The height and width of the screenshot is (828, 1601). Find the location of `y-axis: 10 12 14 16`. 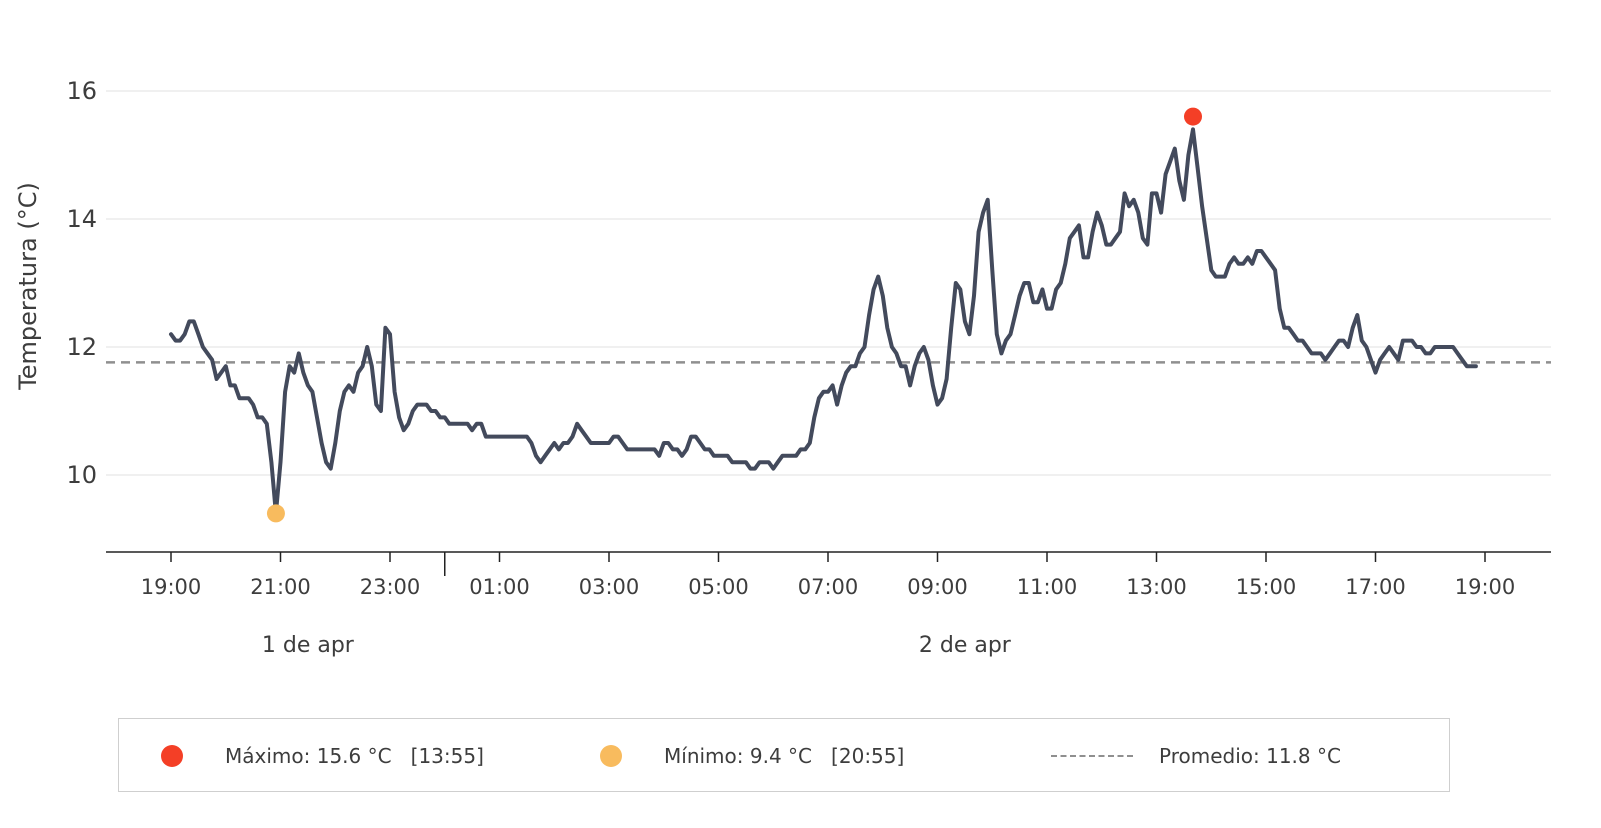

y-axis: 10 12 14 16 is located at coordinates (81, 283).